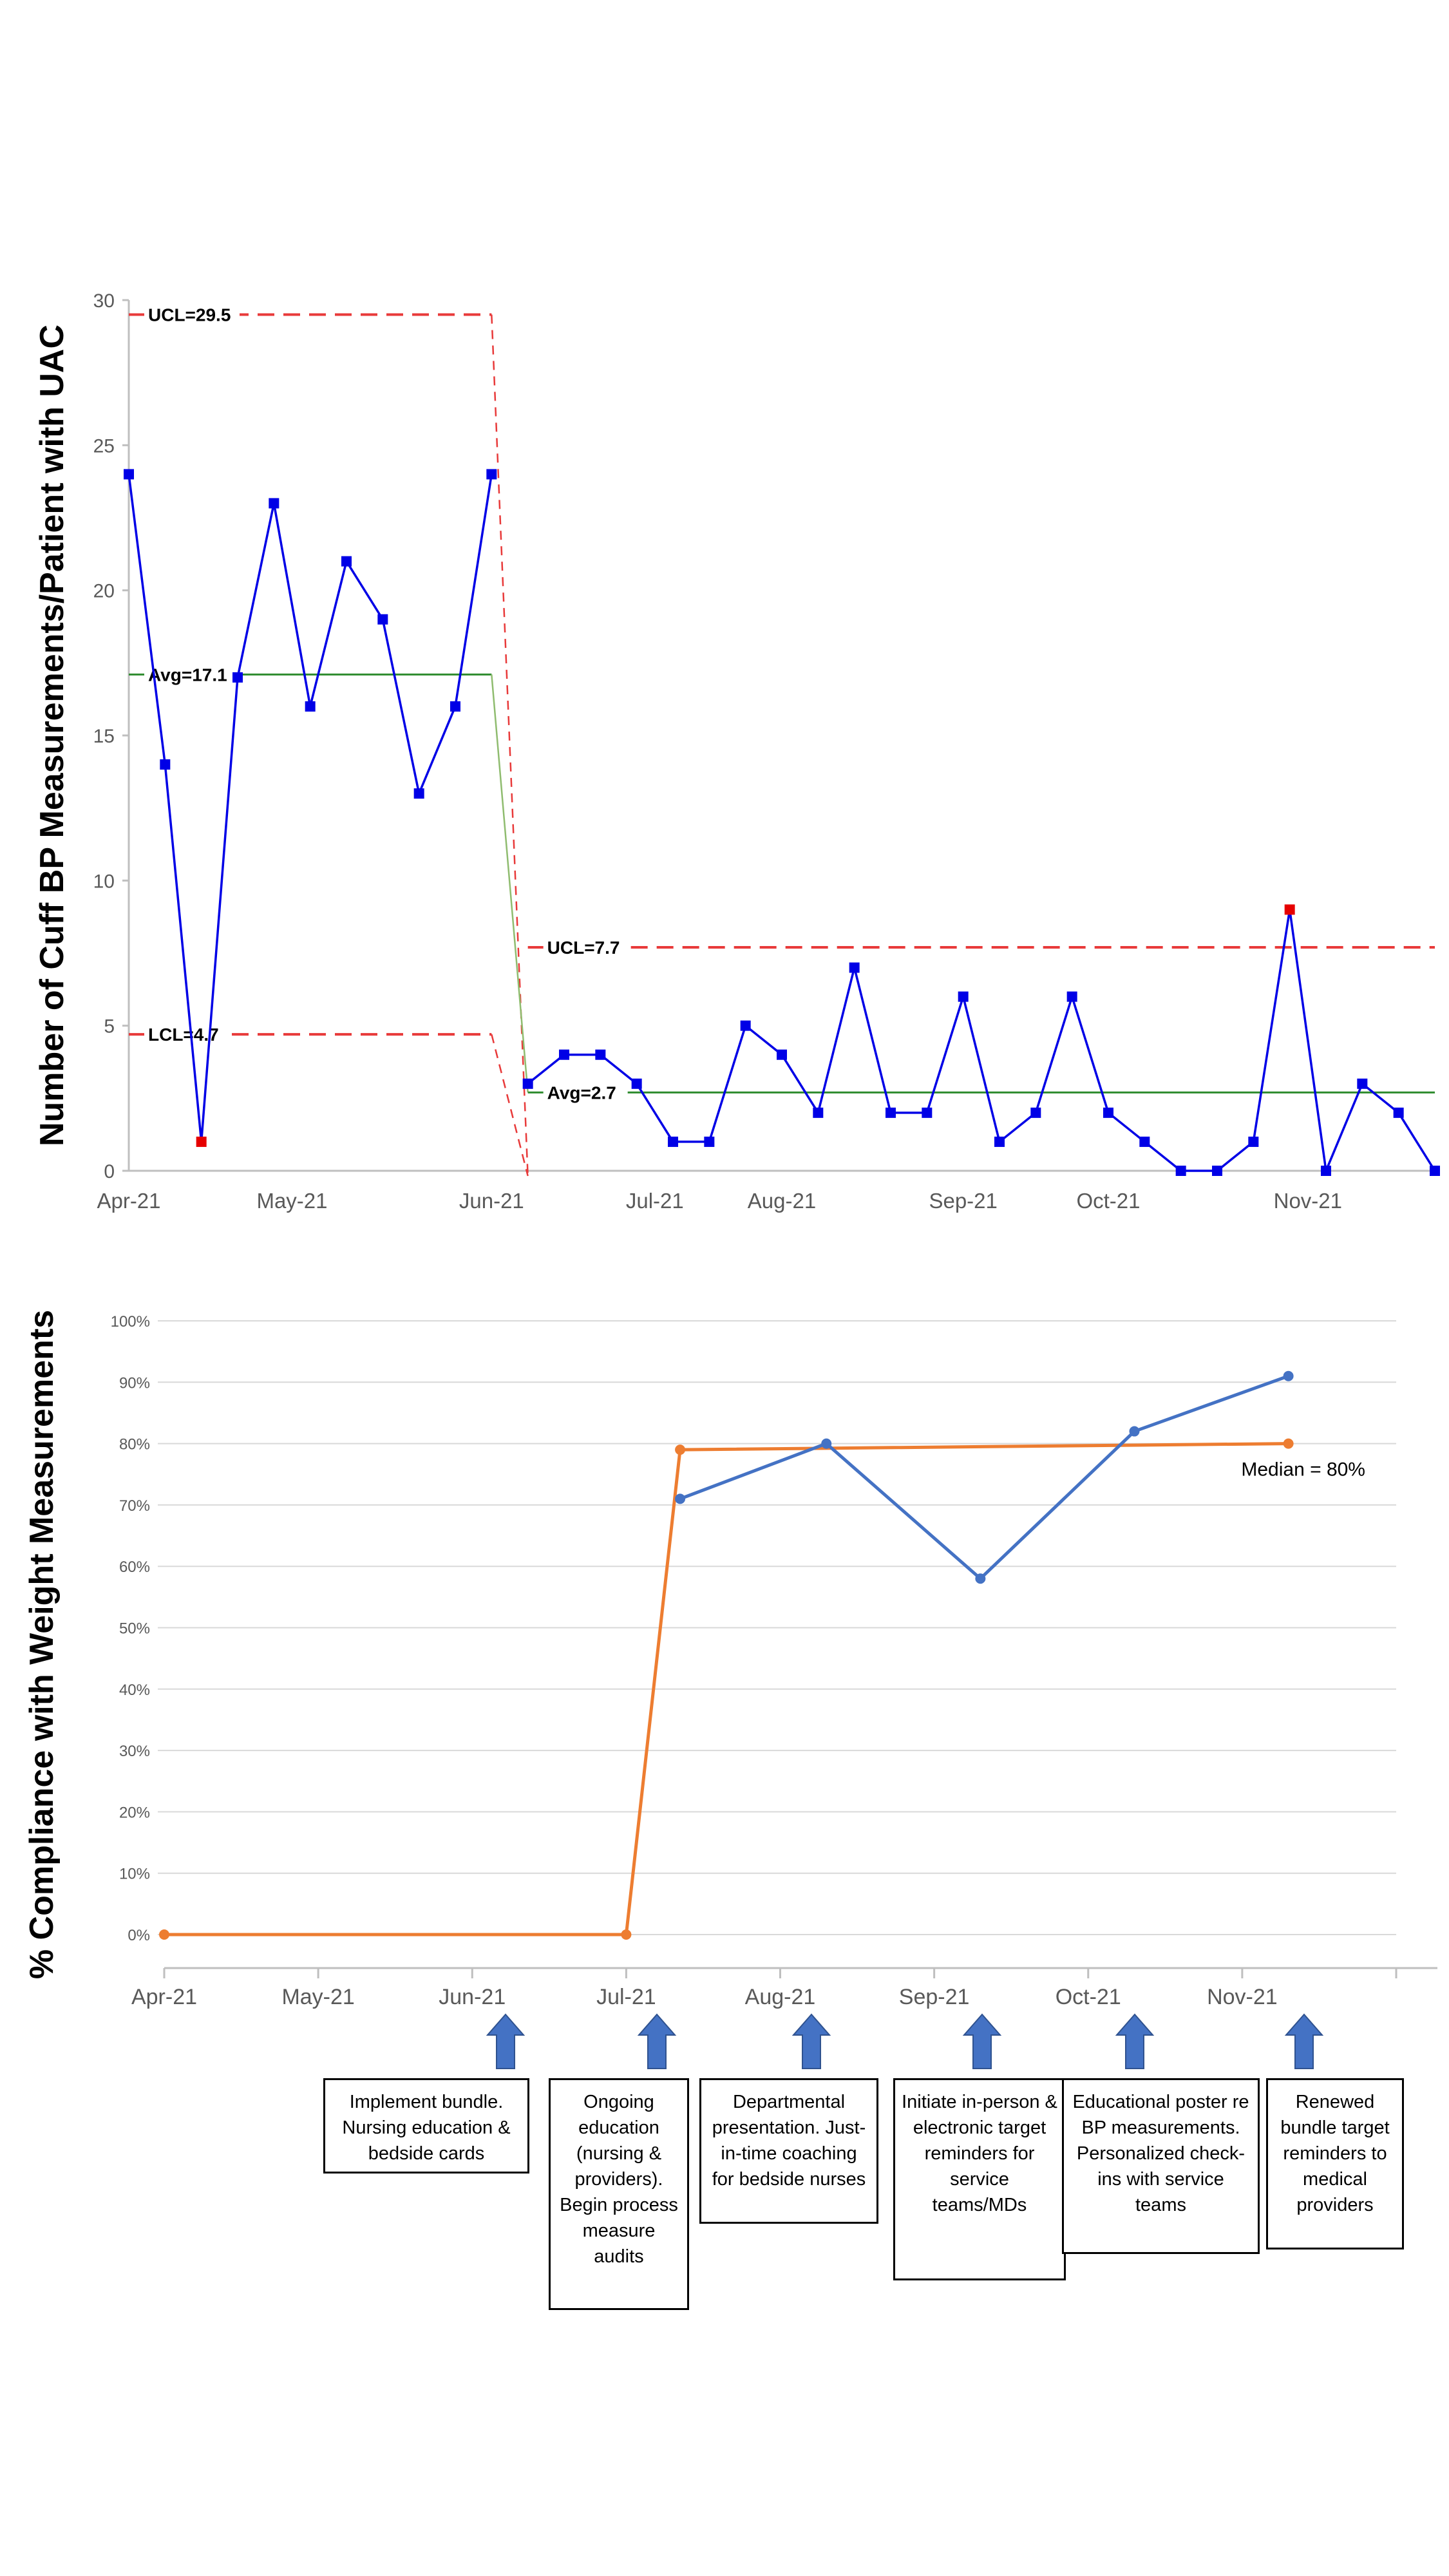  Describe the element at coordinates (42, 1644) in the screenshot. I see `y-axis-title: % Compliance with Weight Measurements` at that location.